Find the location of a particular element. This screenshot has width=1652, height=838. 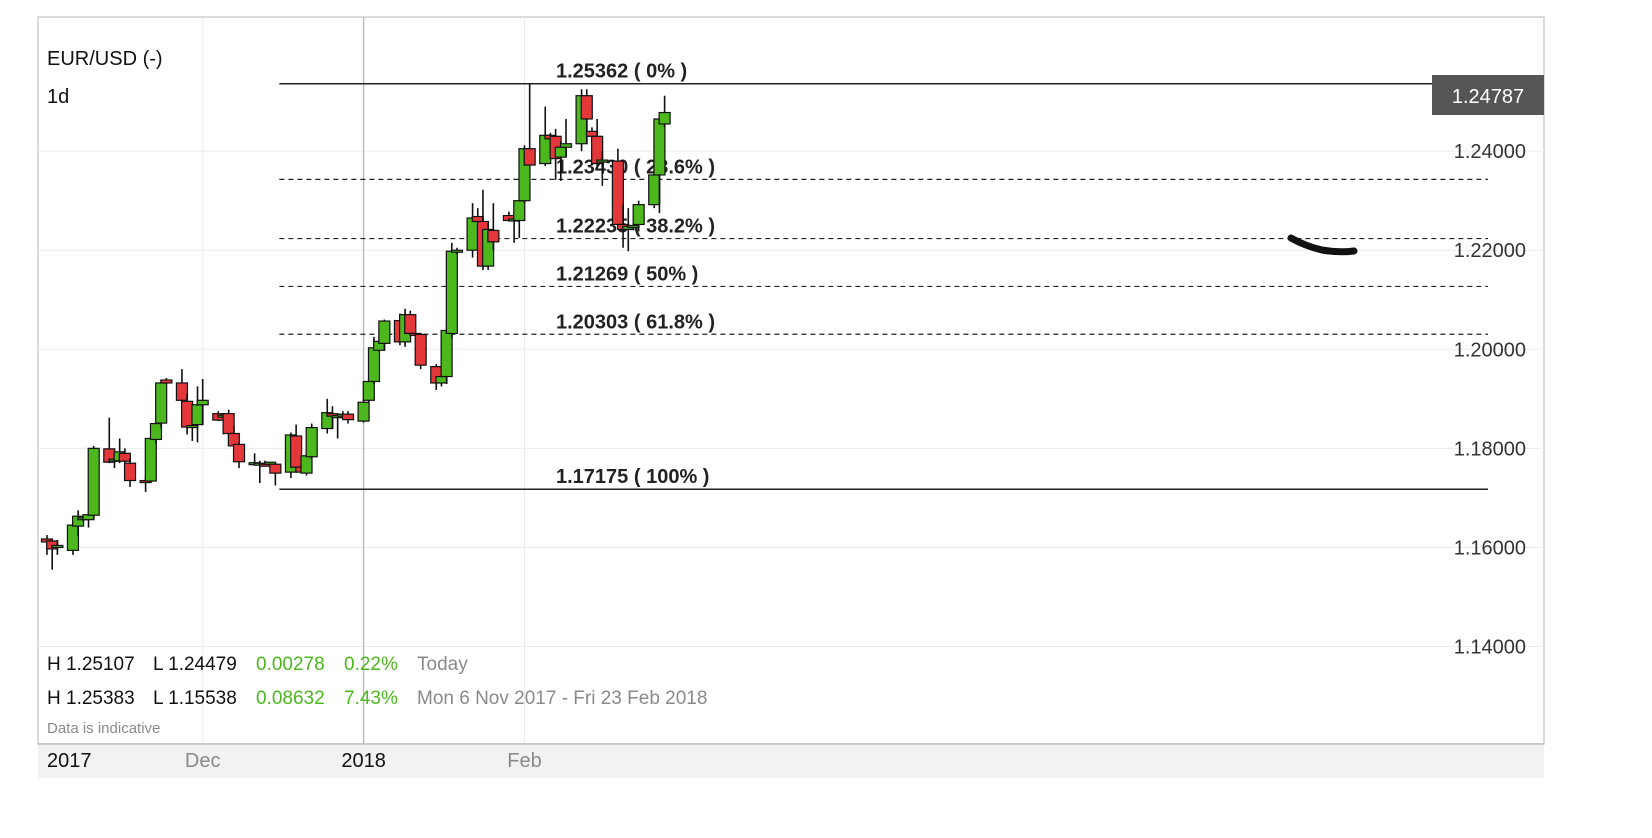

fib-level-label: 1.17175 ( 100% ) is located at coordinates (632, 477).